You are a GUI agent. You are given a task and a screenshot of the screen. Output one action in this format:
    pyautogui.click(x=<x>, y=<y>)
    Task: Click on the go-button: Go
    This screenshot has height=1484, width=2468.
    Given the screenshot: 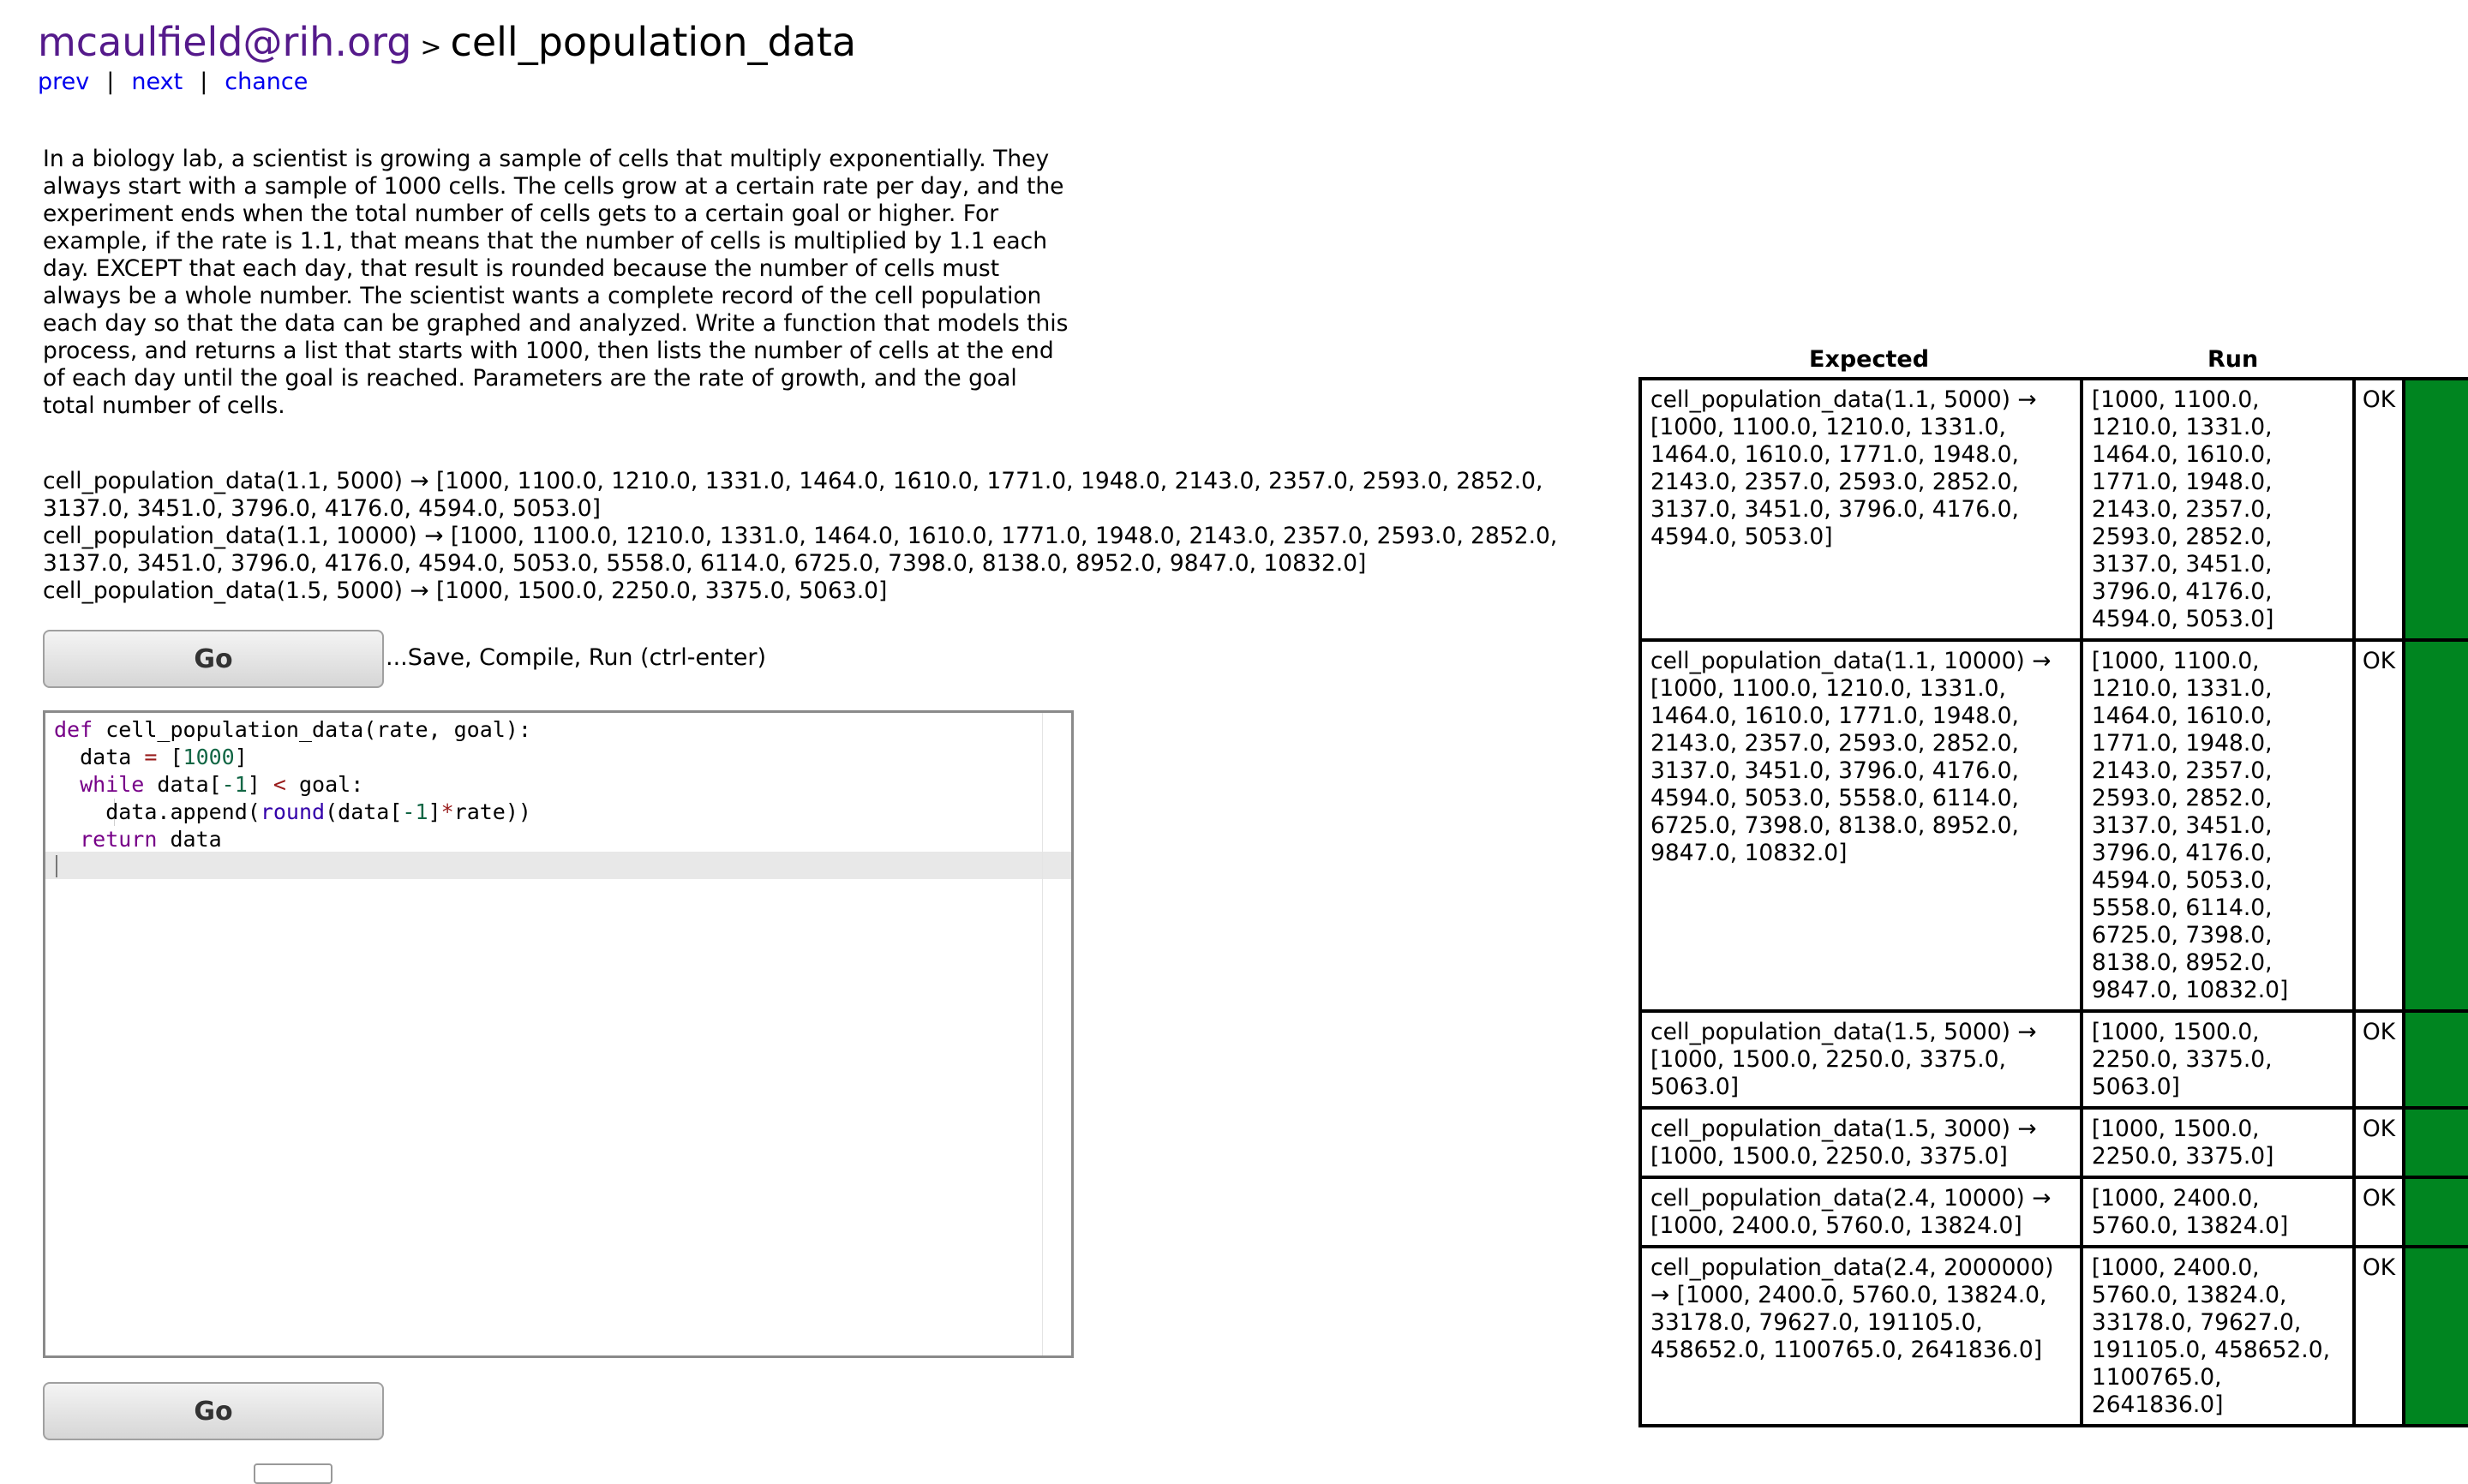 What is the action you would take?
    pyautogui.click(x=213, y=659)
    